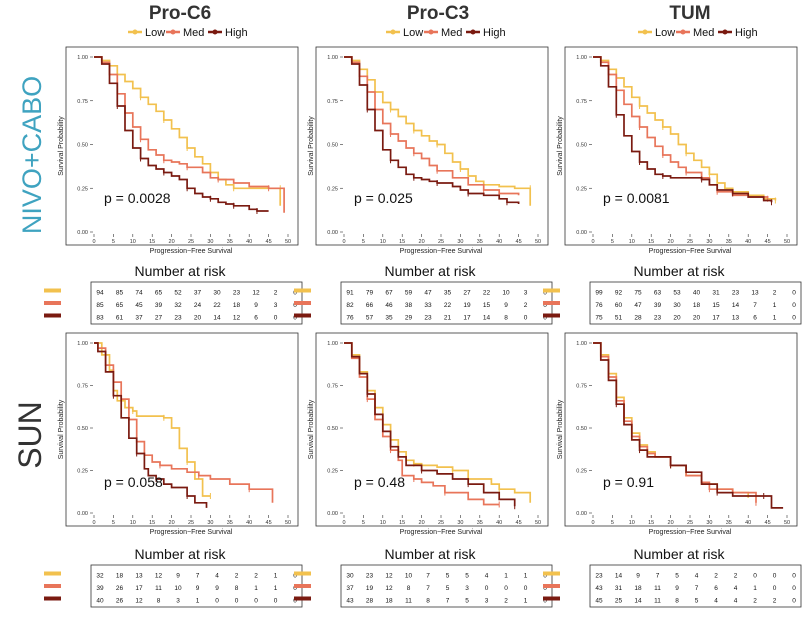 The height and width of the screenshot is (623, 805). I want to click on risk-cell: 31, so click(716, 293).